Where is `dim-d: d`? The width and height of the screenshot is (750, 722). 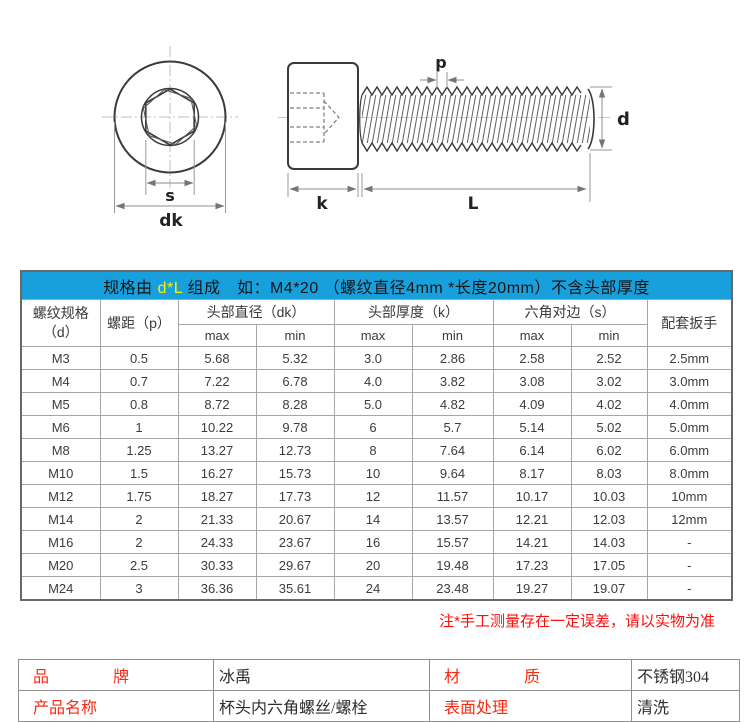 dim-d: d is located at coordinates (610, 118).